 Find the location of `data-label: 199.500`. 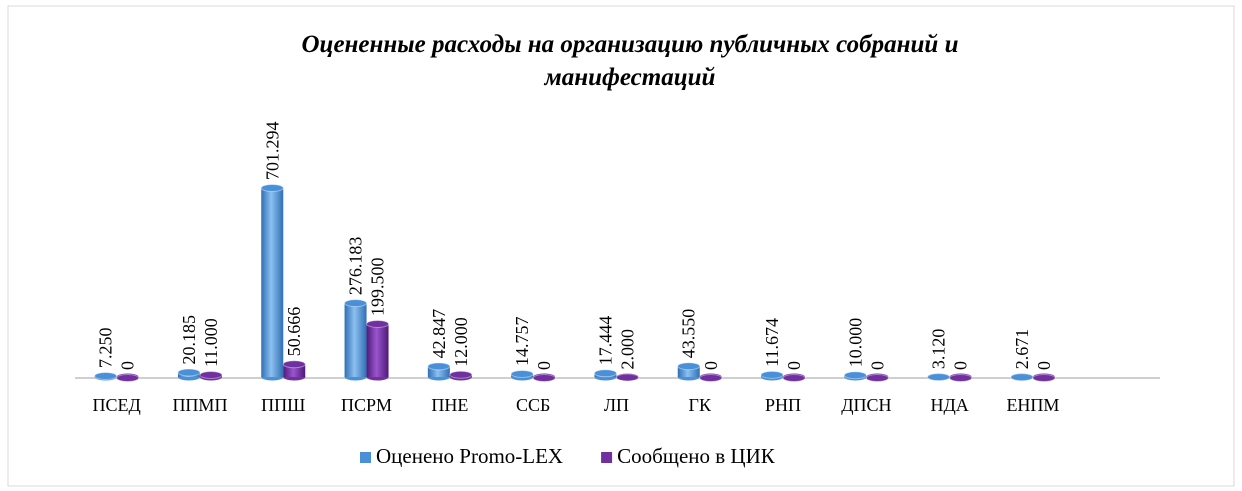

data-label: 199.500 is located at coordinates (378, 286).